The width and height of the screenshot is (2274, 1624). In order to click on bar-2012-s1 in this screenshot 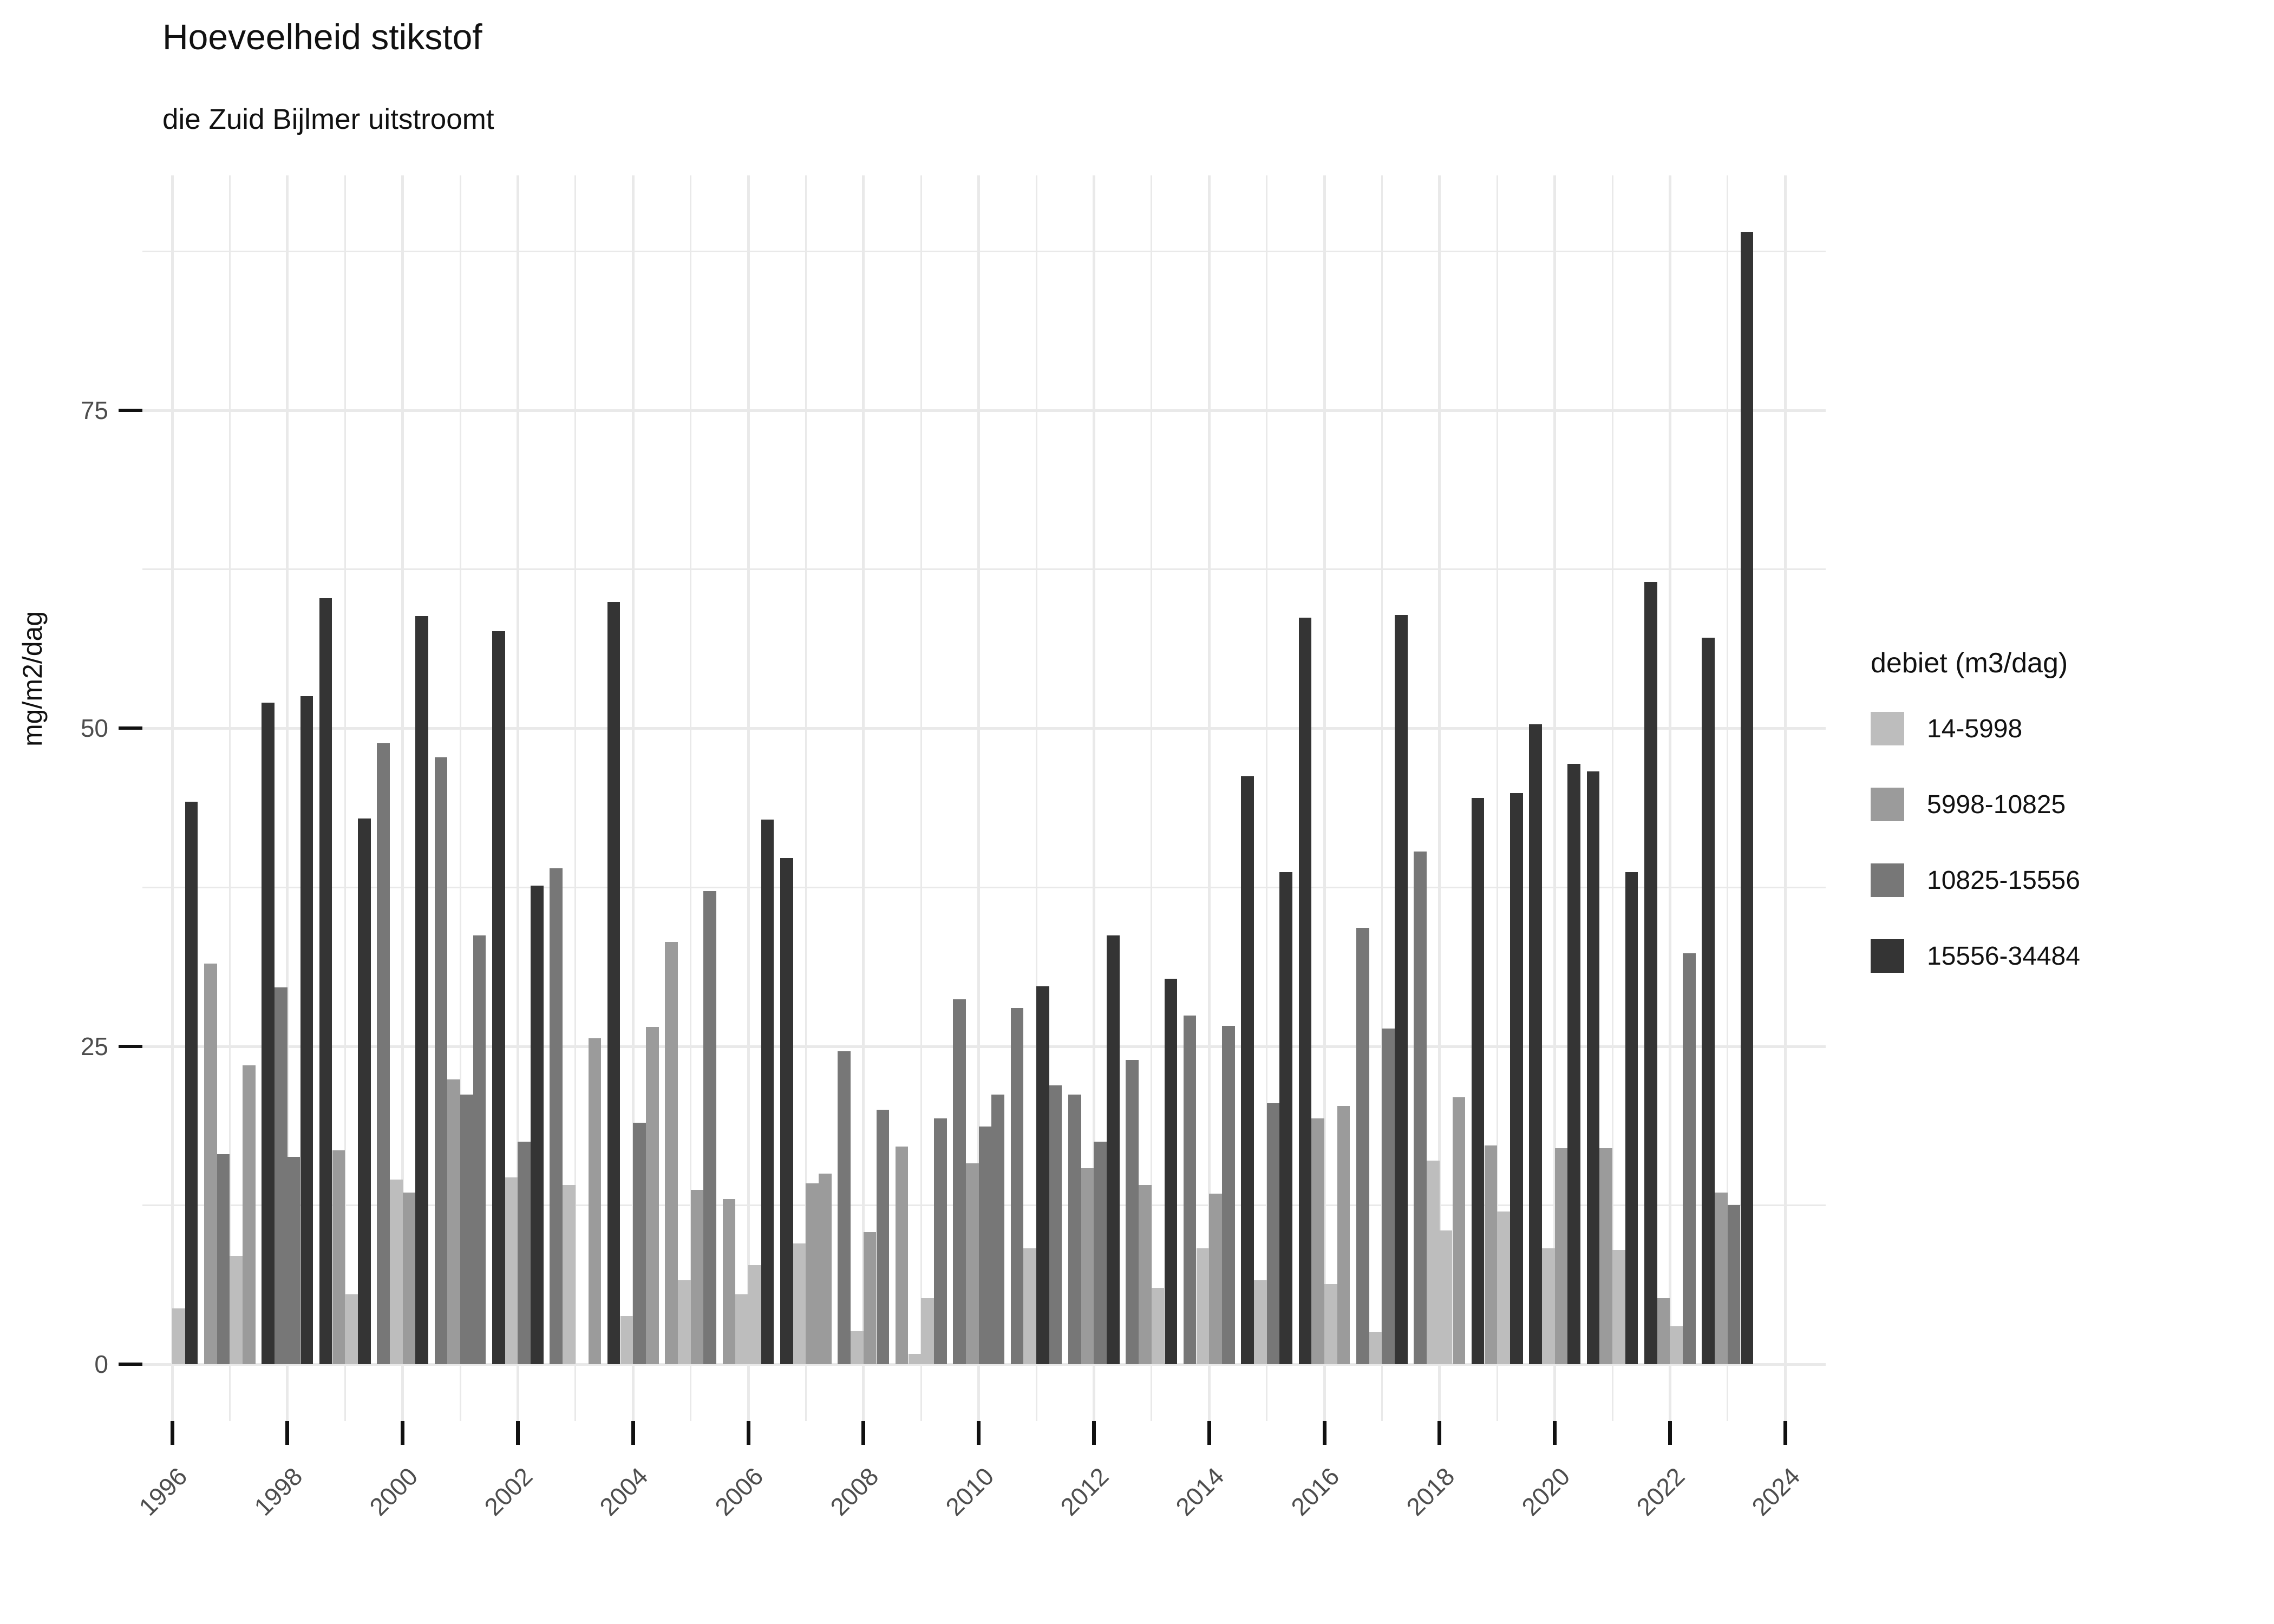, I will do `click(1075, 1229)`.